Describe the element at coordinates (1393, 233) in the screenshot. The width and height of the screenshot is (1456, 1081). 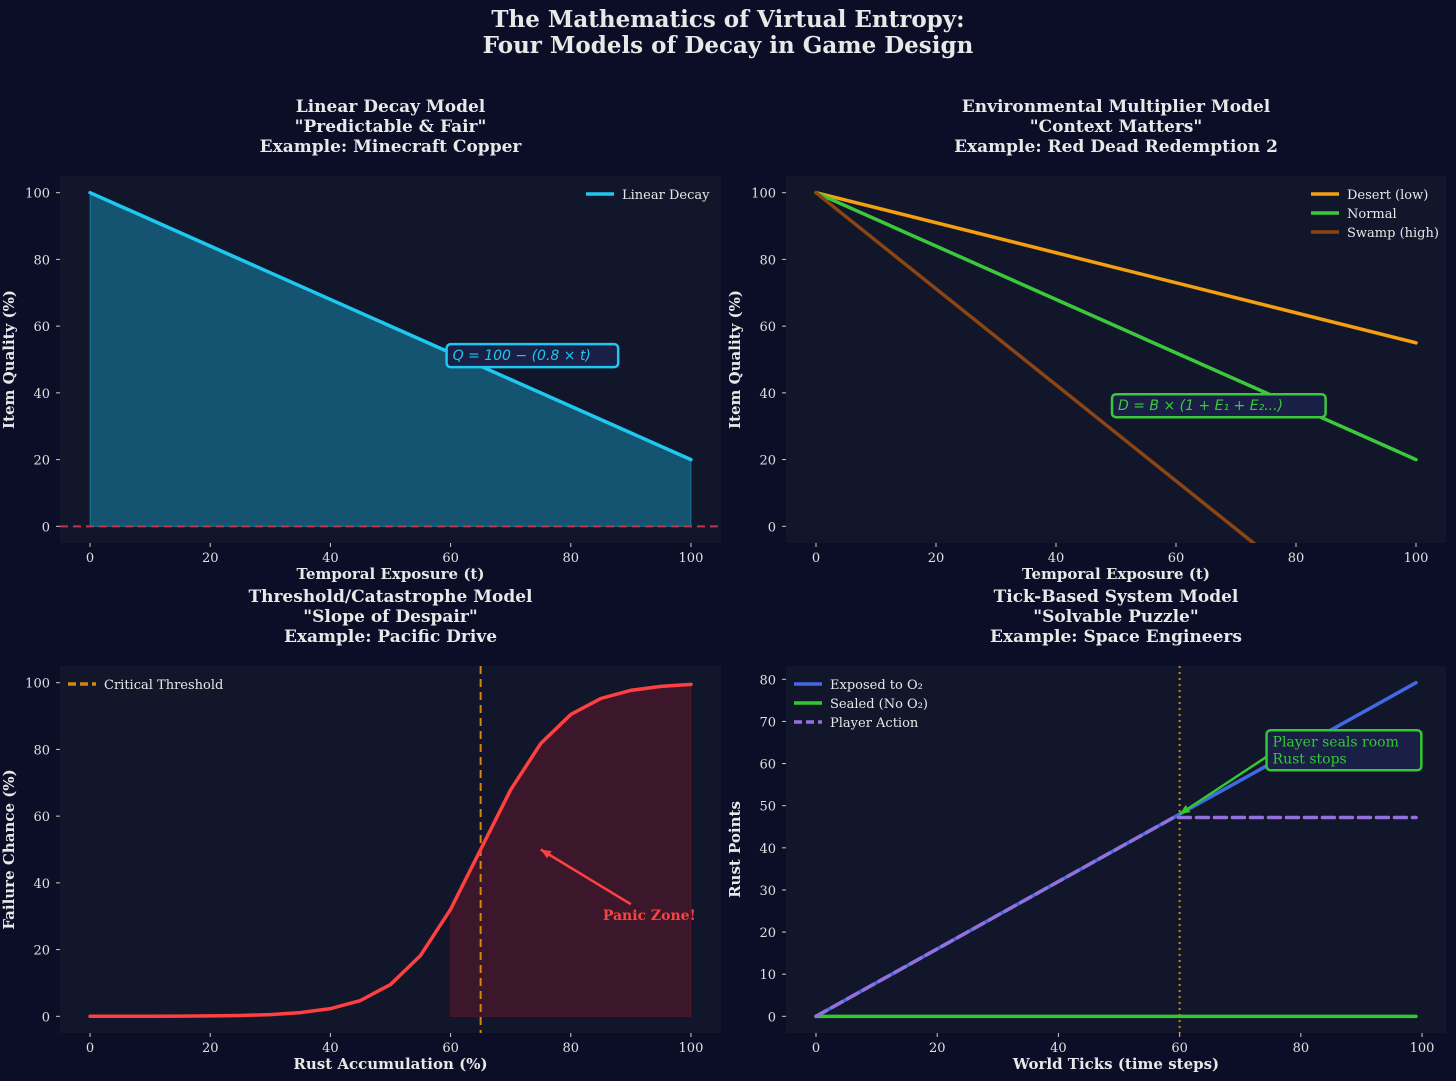
I see `legend-label: Swamp (high)` at that location.